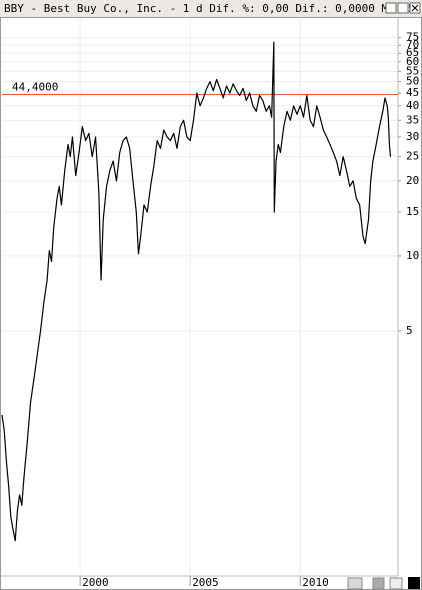 Image resolution: width=422 pixels, height=590 pixels. What do you see at coordinates (409, 330) in the screenshot?
I see `y-tick-label: 5` at bounding box center [409, 330].